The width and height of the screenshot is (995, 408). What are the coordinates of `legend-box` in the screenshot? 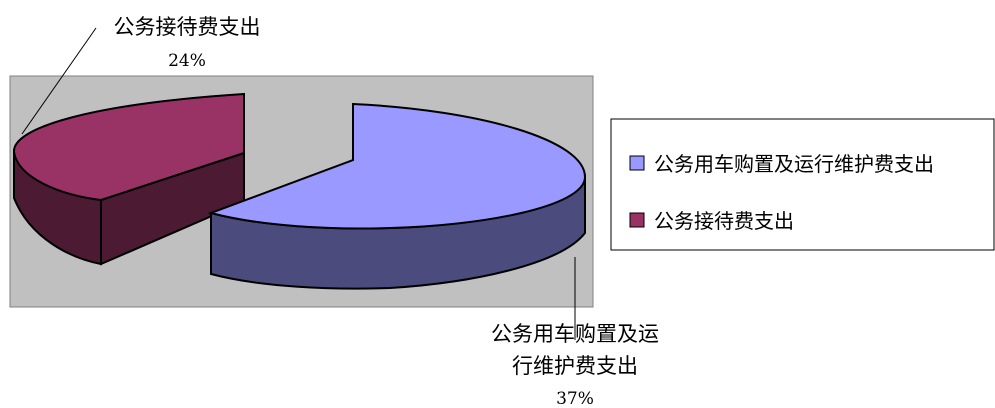 It's located at (802, 184).